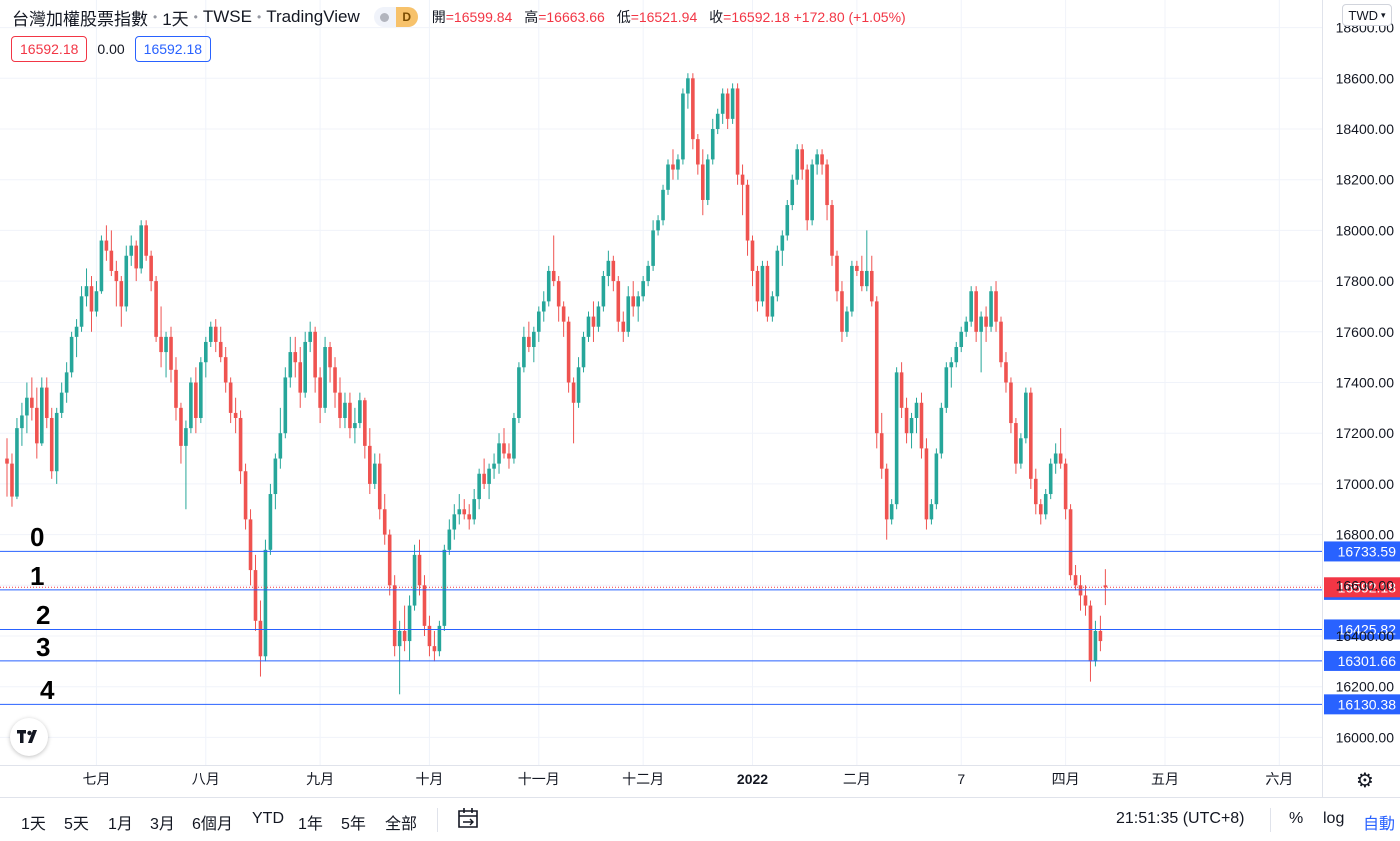 The image size is (1400, 841). I want to click on percent-scale-button: %, so click(1296, 818).